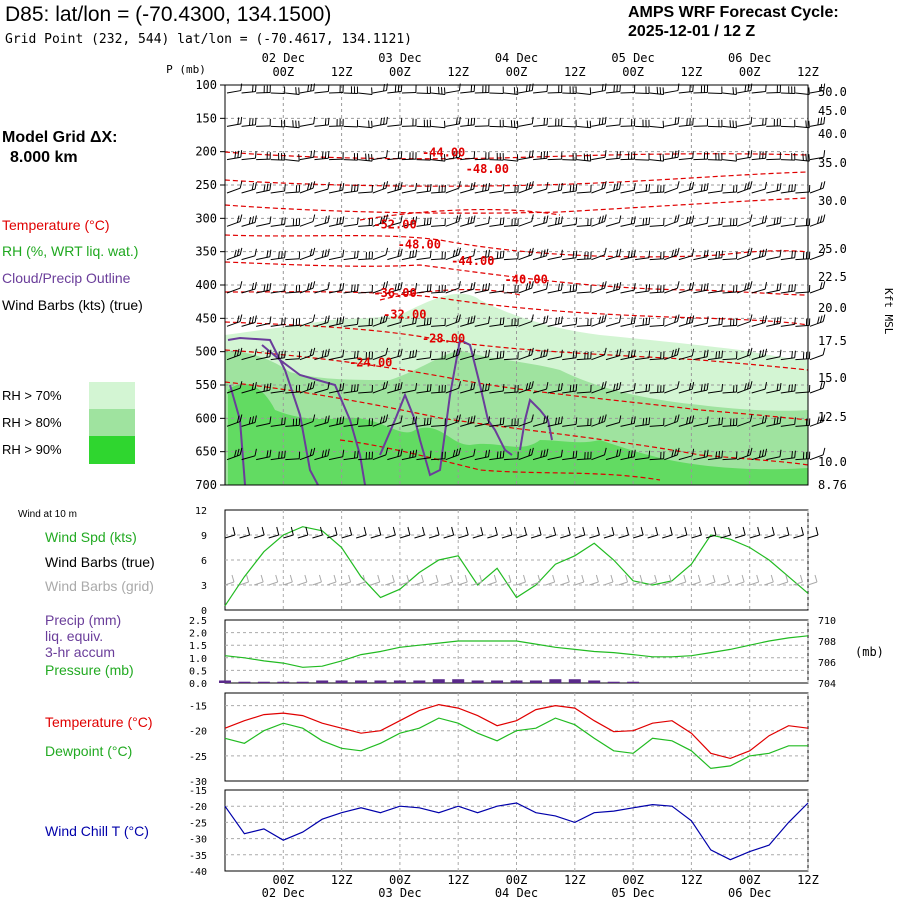 This screenshot has width=900, height=900. Describe the element at coordinates (112, 450) in the screenshot. I see `legend-rh90-swatch` at that location.